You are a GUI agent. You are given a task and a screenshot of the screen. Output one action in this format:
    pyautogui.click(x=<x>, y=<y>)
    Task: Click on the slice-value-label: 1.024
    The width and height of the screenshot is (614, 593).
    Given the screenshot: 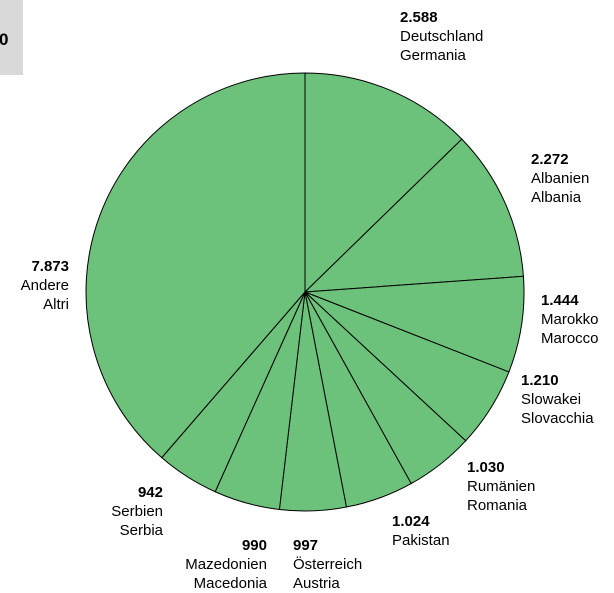 What is the action you would take?
    pyautogui.click(x=411, y=521)
    